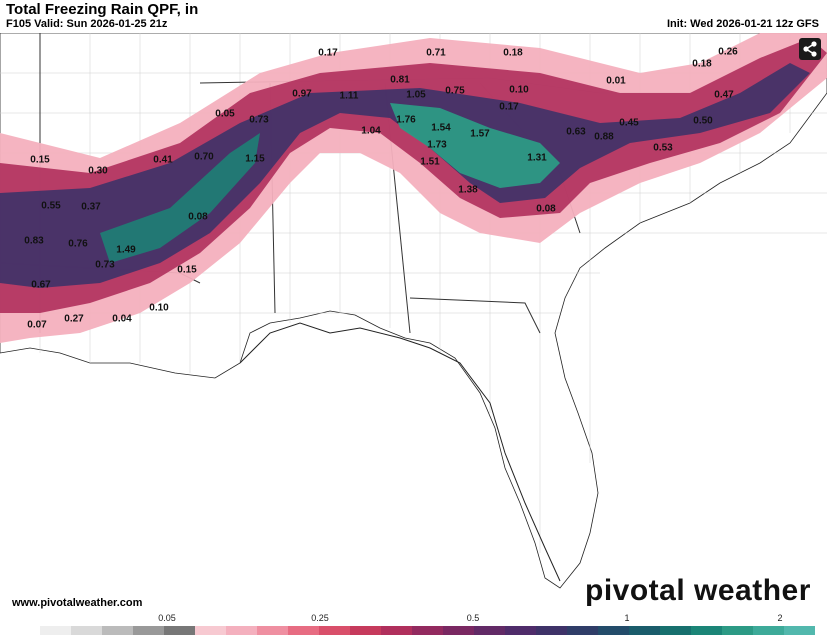  What do you see at coordinates (349, 96) in the screenshot?
I see `qpf-value-label: 1.11` at bounding box center [349, 96].